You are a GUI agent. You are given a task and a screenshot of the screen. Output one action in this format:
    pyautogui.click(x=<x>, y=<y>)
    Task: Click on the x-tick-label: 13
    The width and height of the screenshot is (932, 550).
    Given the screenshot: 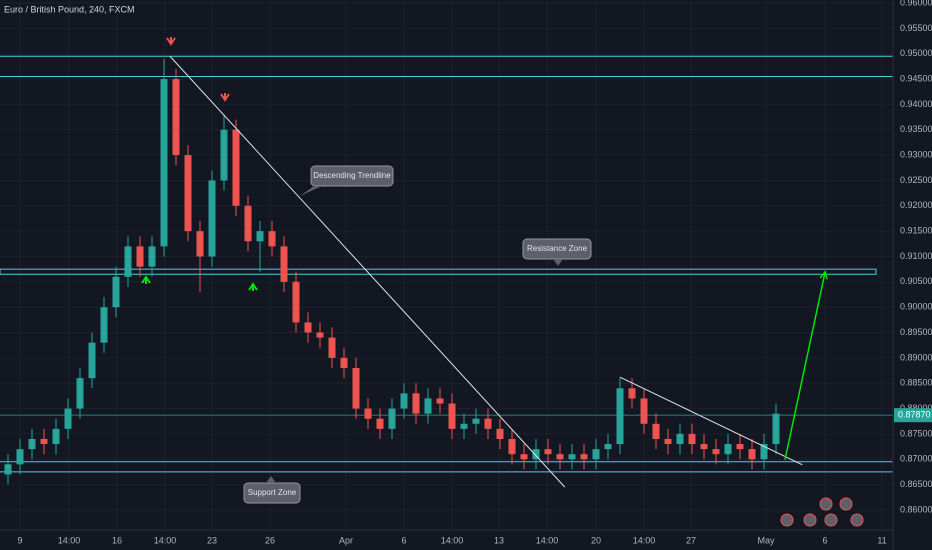 What is the action you would take?
    pyautogui.click(x=499, y=540)
    